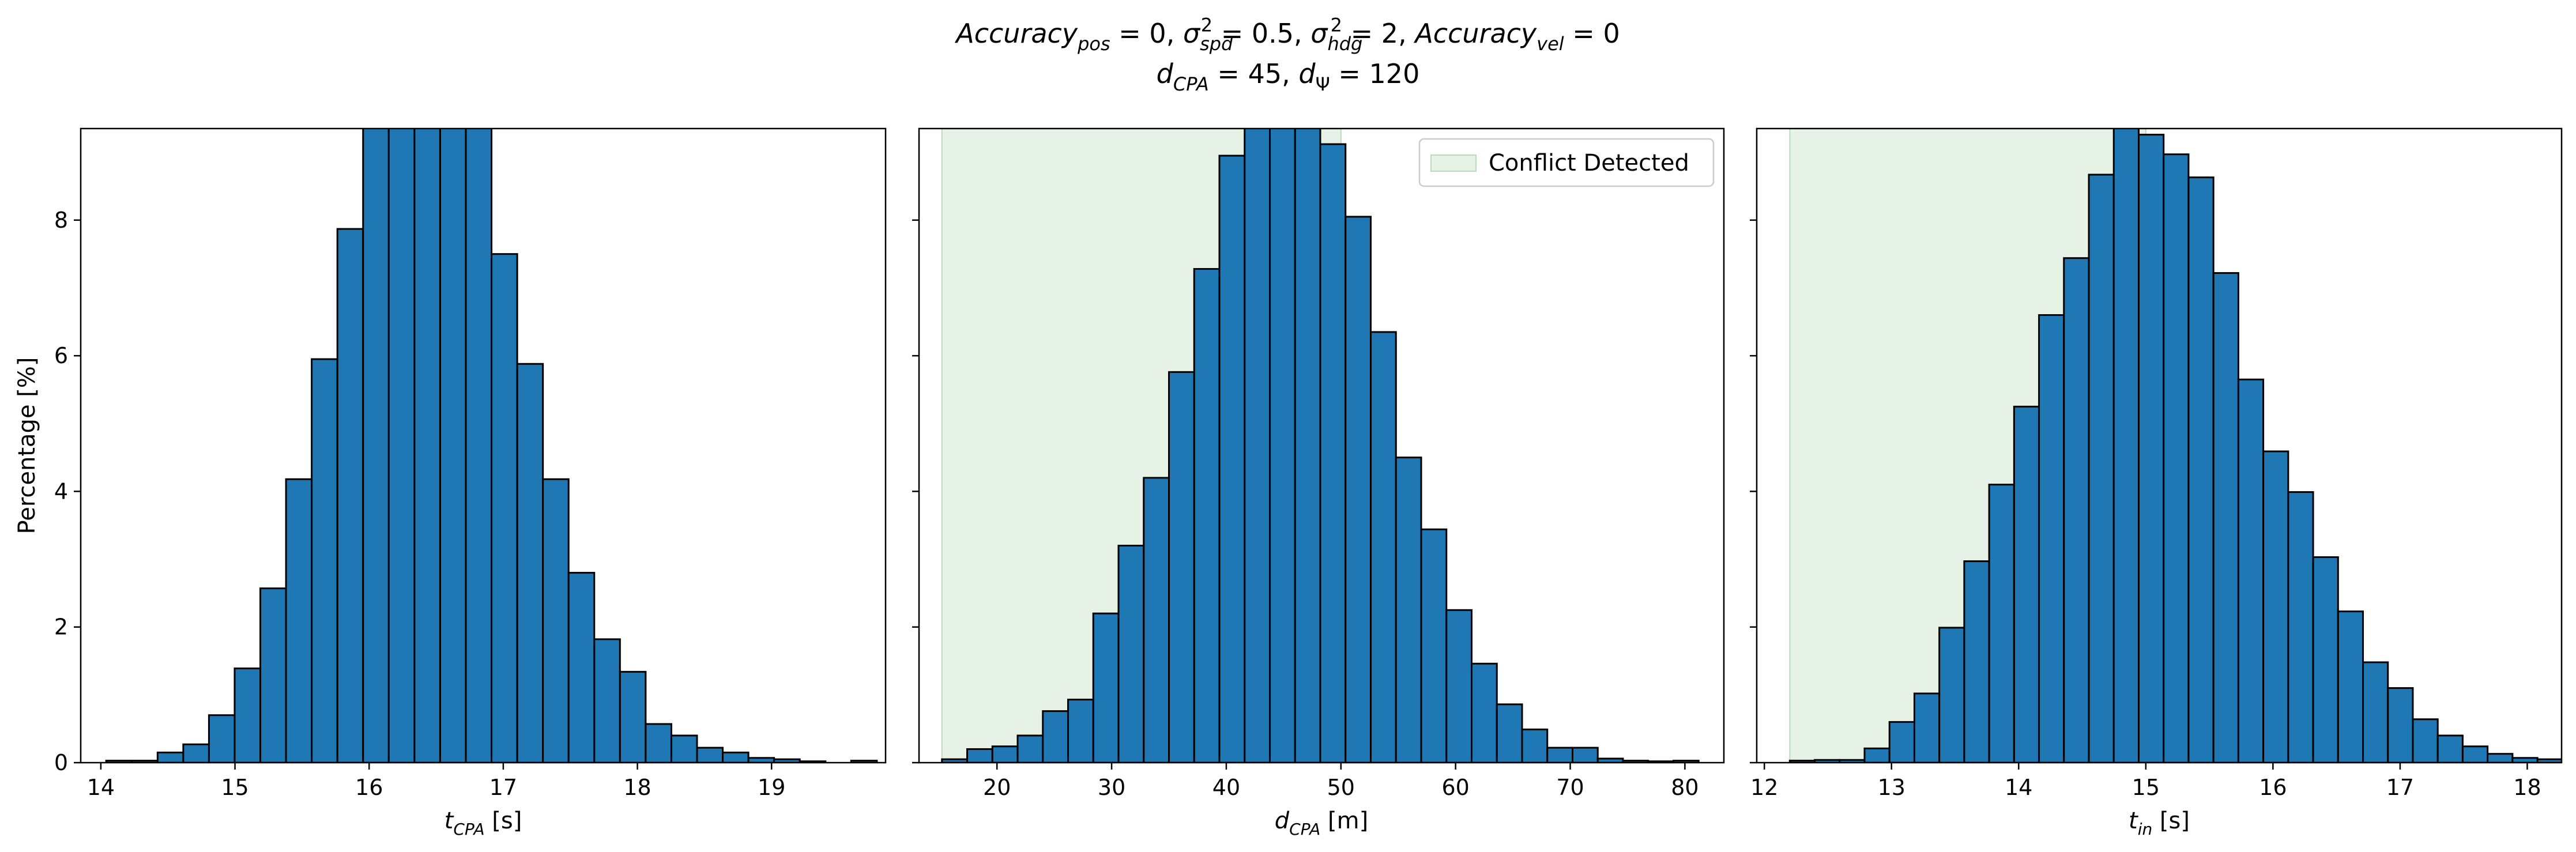 Image resolution: width=2576 pixels, height=852 pixels. Describe the element at coordinates (503, 787) in the screenshot. I see `x-tick-label: 17` at that location.